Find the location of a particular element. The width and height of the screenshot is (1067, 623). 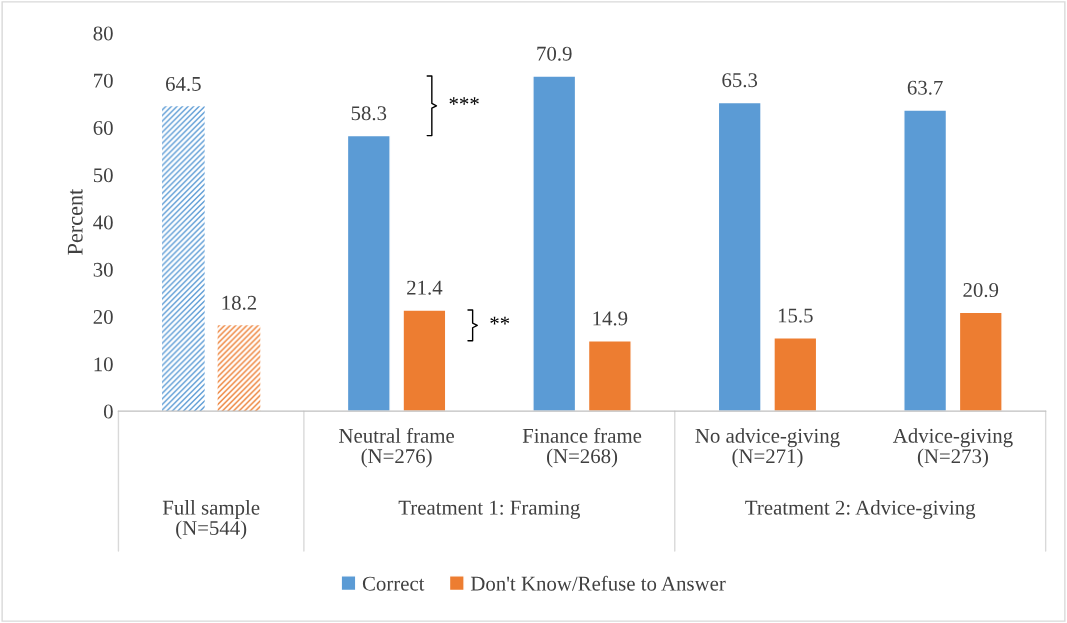

data-label: 58.3 is located at coordinates (369, 113).